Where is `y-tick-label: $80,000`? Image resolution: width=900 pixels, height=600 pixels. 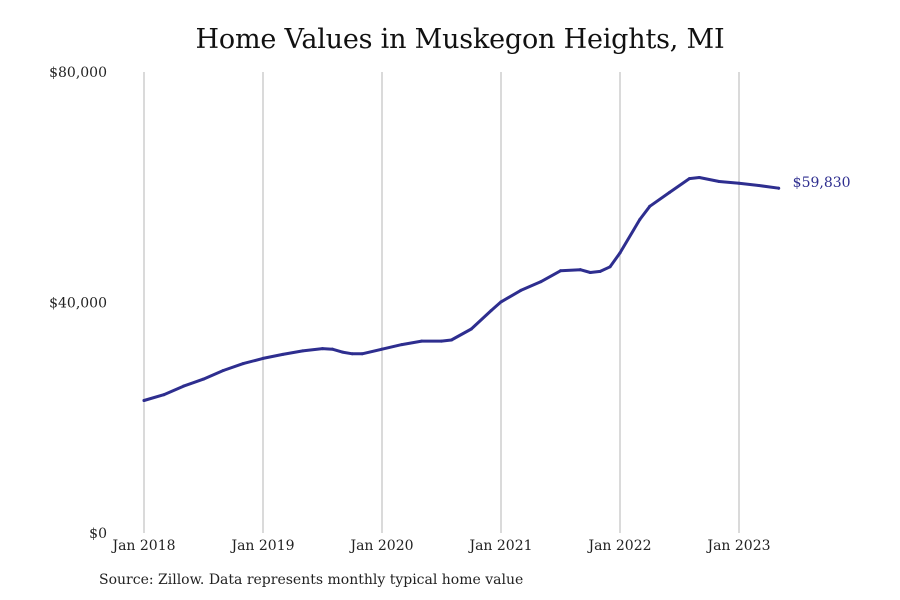
y-tick-label: $80,000 is located at coordinates (78, 73).